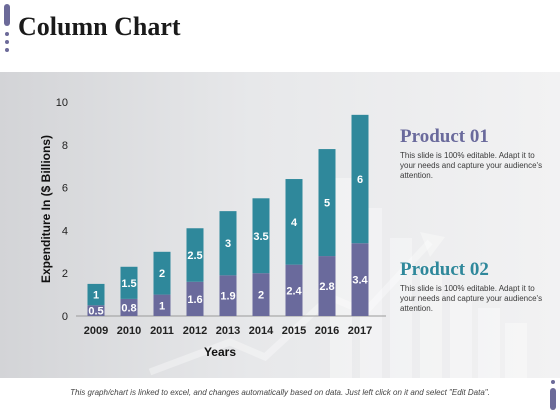 The width and height of the screenshot is (560, 420). Describe the element at coordinates (46, 209) in the screenshot. I see `y-axis-label: Expenditure In ($ Billions)` at that location.